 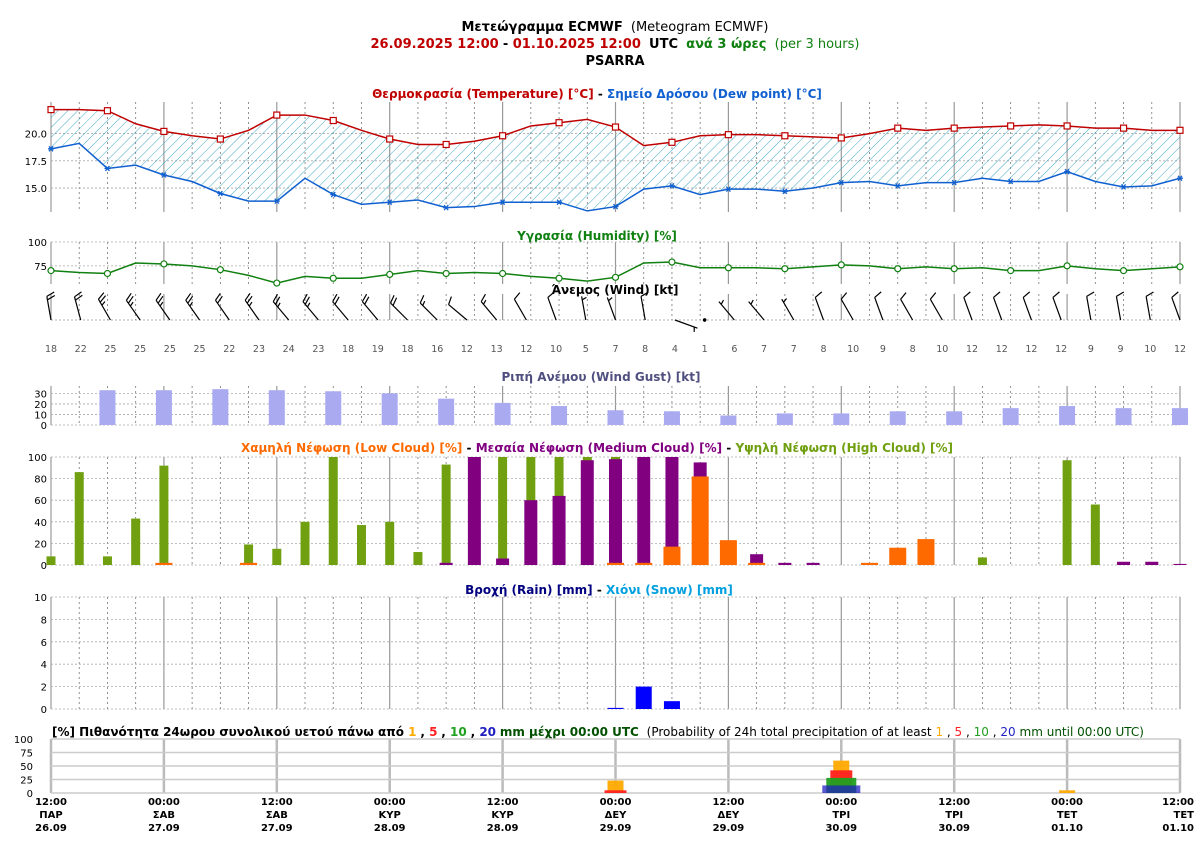 What do you see at coordinates (40, 394) in the screenshot?
I see `y-tick-label: 30` at bounding box center [40, 394].